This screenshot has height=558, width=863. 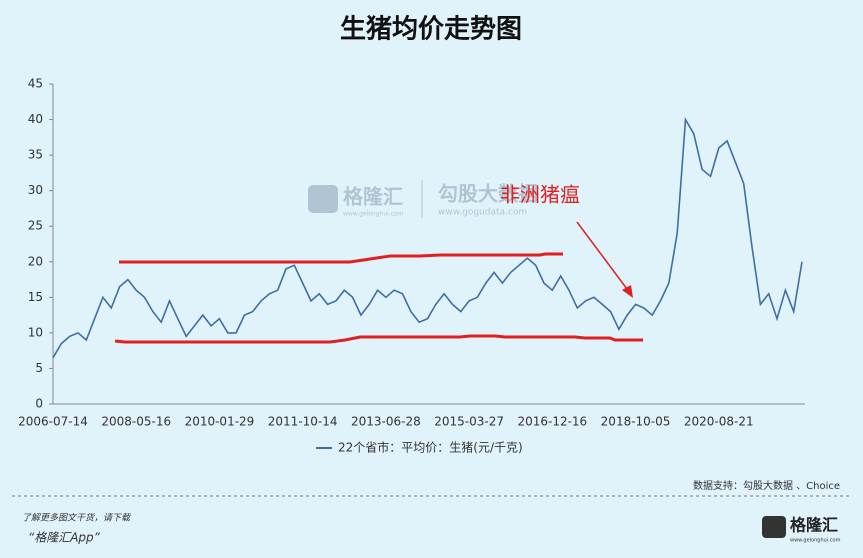 What do you see at coordinates (814, 525) in the screenshot?
I see `footer-logo: 格隆汇` at bounding box center [814, 525].